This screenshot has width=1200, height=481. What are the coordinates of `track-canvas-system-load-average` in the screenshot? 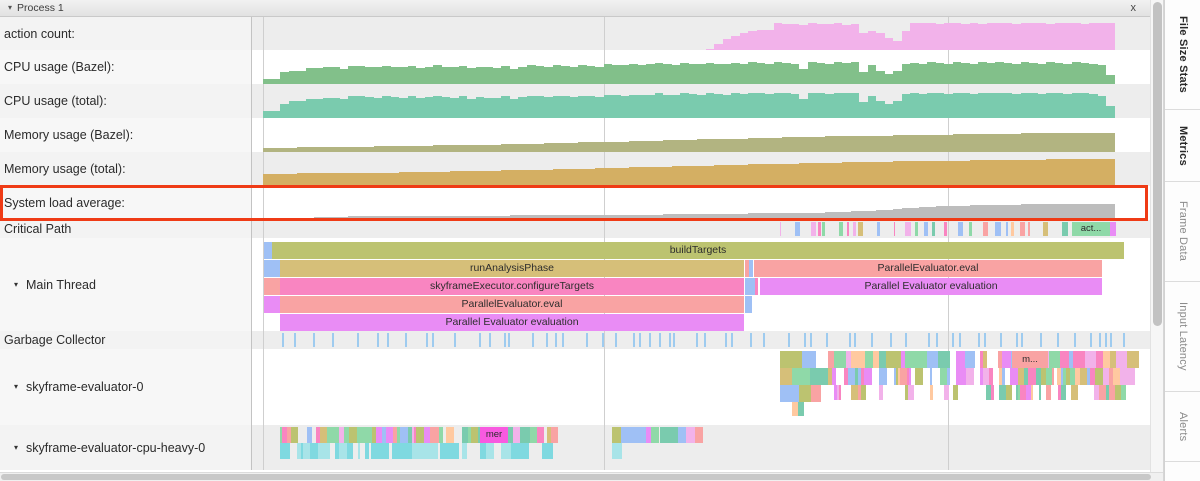 It's located at (708, 203).